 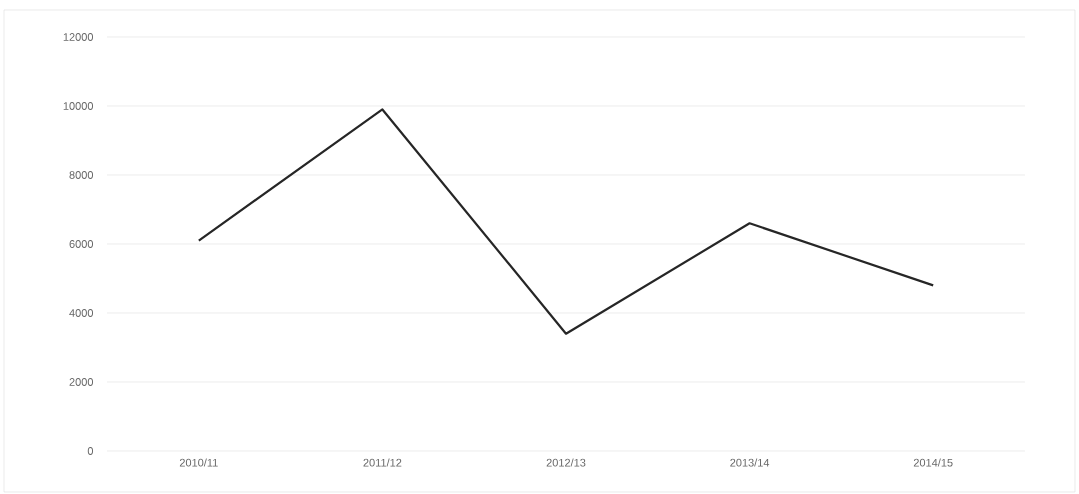 I want to click on y-tick-label: 6000, so click(x=81, y=244).